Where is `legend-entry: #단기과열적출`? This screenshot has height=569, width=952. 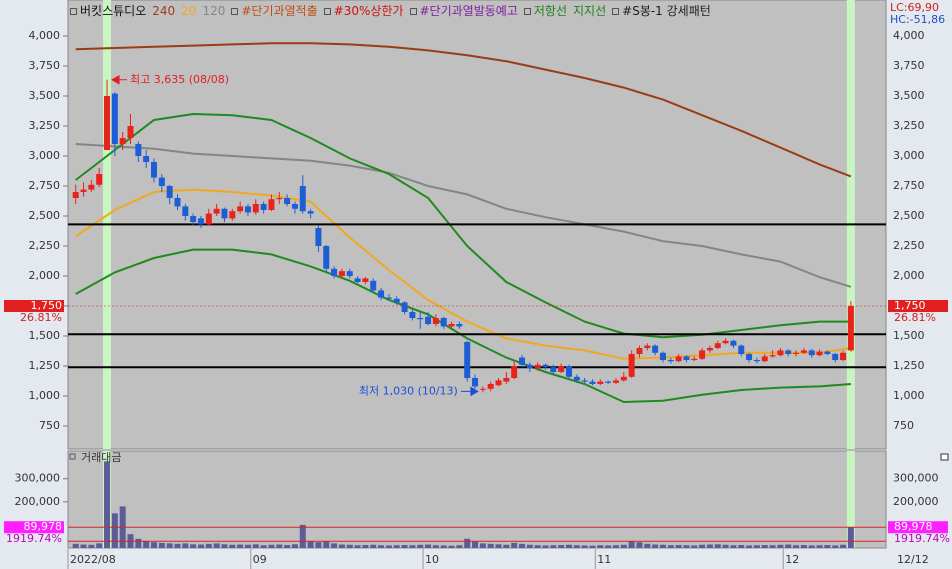
legend-entry: #단기과열적출 is located at coordinates (274, 10).